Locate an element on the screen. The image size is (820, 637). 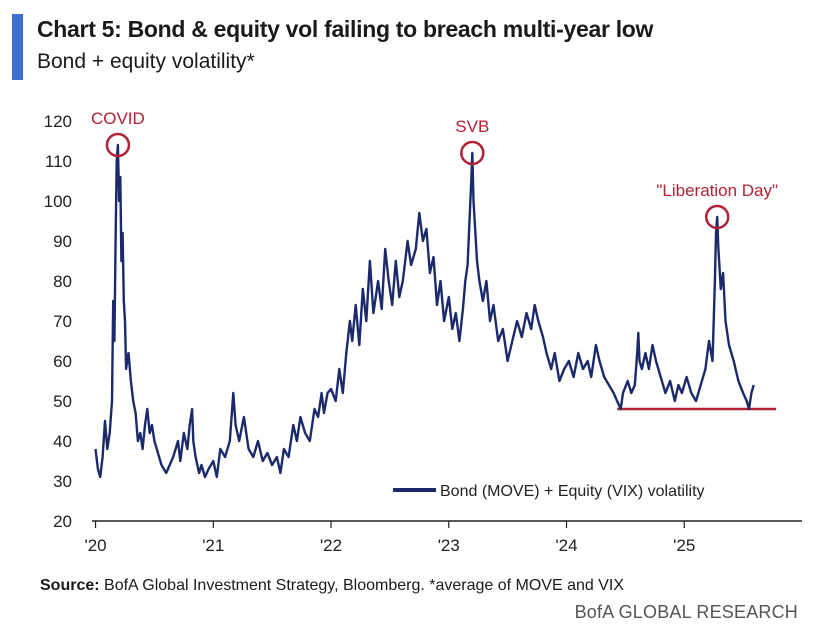
x-tick-label: '21 is located at coordinates (213, 545).